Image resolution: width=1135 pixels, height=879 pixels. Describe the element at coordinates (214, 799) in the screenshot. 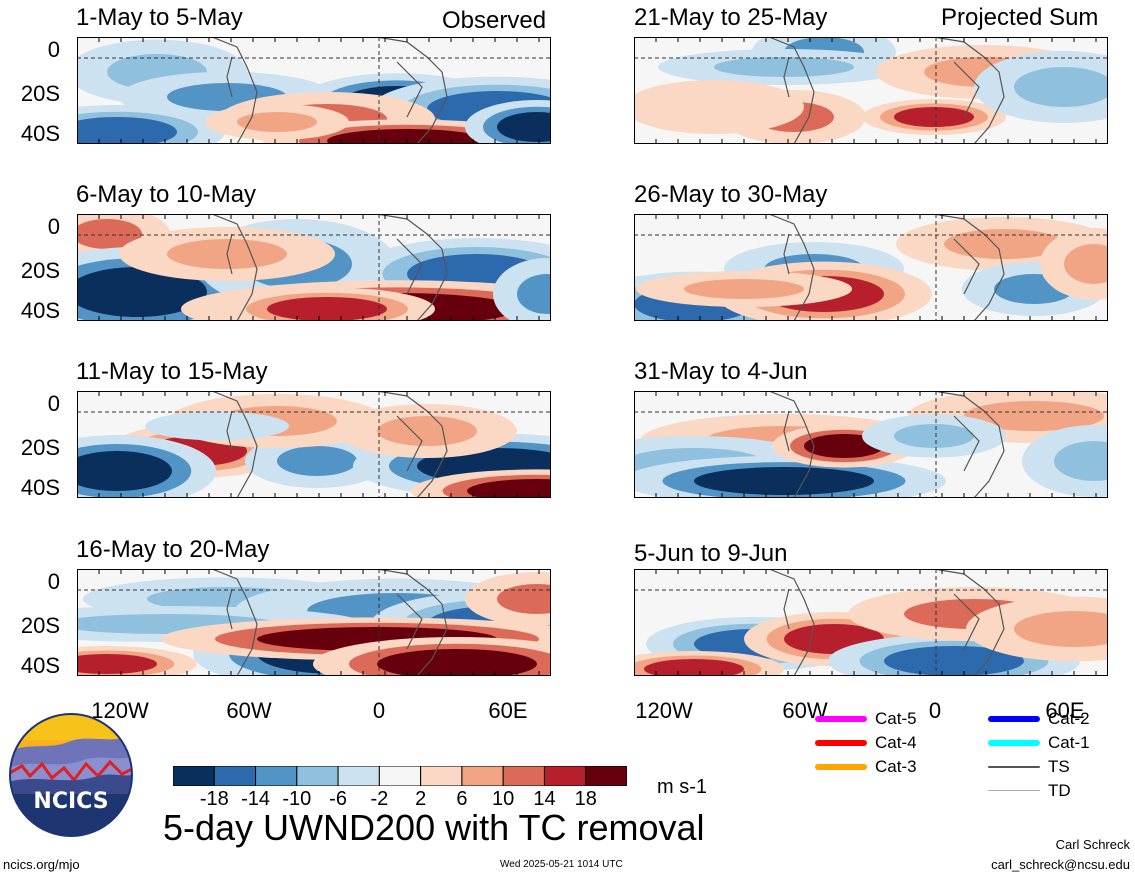

I see `colorbar-tick-label: -18` at that location.